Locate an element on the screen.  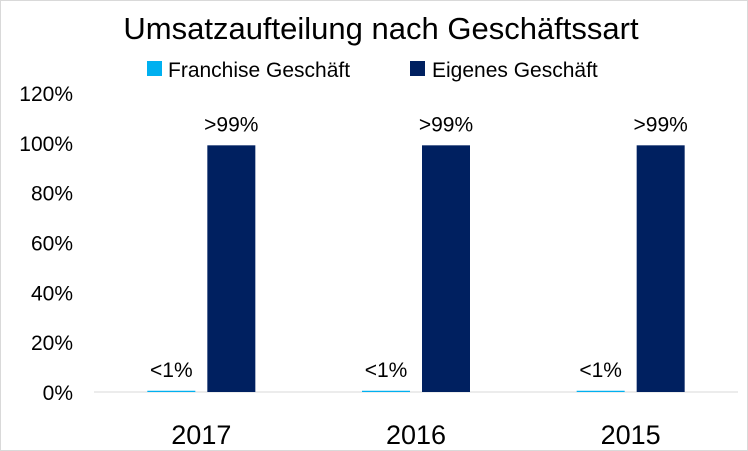
data-label-eigenes-2017: >99% is located at coordinates (231, 124).